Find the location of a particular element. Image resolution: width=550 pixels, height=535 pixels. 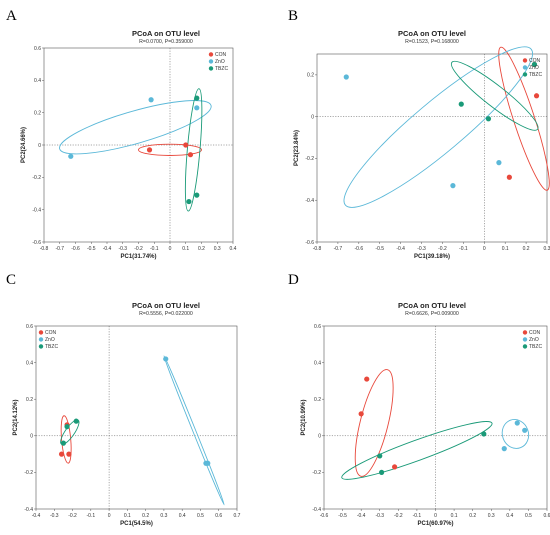

legend-marker-con is located at coordinates (41, 332).